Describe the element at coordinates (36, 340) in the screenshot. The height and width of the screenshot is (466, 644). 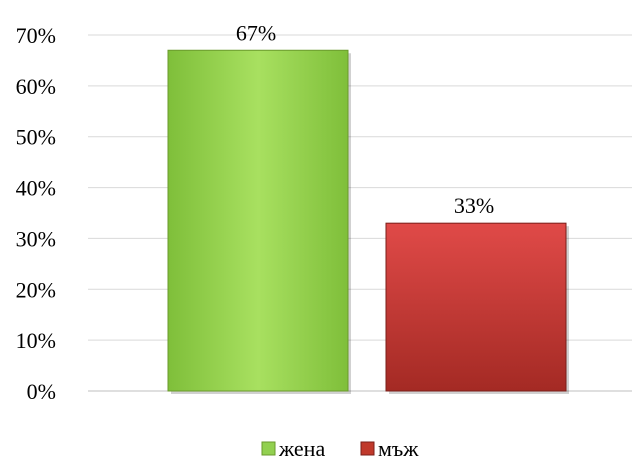
I see `y-tick-label: 10%` at that location.